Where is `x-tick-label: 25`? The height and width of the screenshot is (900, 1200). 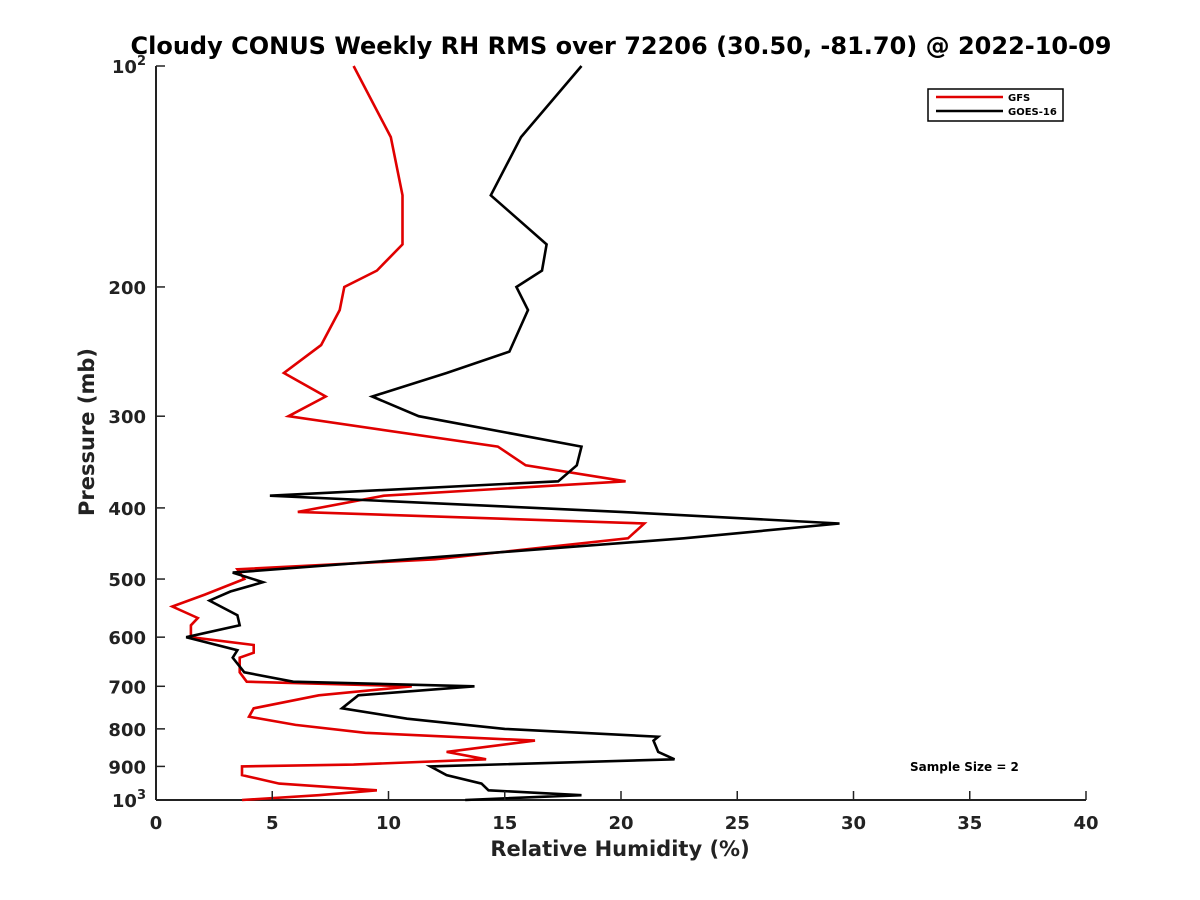
x-tick-label: 25 is located at coordinates (737, 823).